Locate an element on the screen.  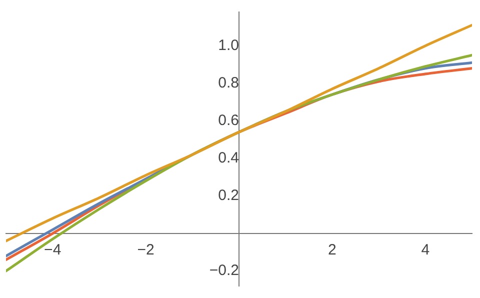
y-tick-label: 0.8 is located at coordinates (228, 83).